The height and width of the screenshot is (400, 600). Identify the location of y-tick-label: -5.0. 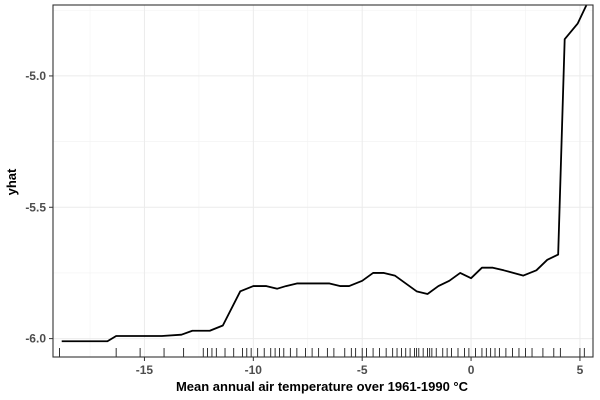
(35, 76).